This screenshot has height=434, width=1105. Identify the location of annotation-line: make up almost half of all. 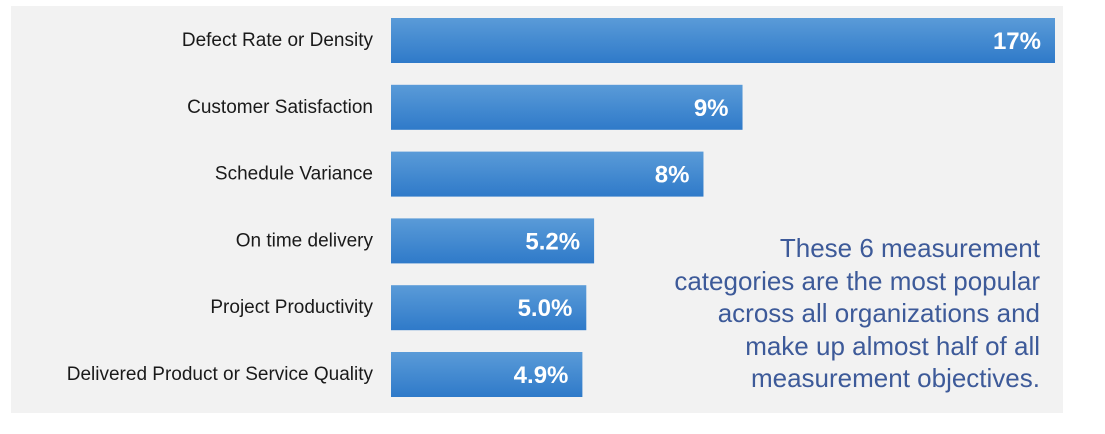
(892, 345).